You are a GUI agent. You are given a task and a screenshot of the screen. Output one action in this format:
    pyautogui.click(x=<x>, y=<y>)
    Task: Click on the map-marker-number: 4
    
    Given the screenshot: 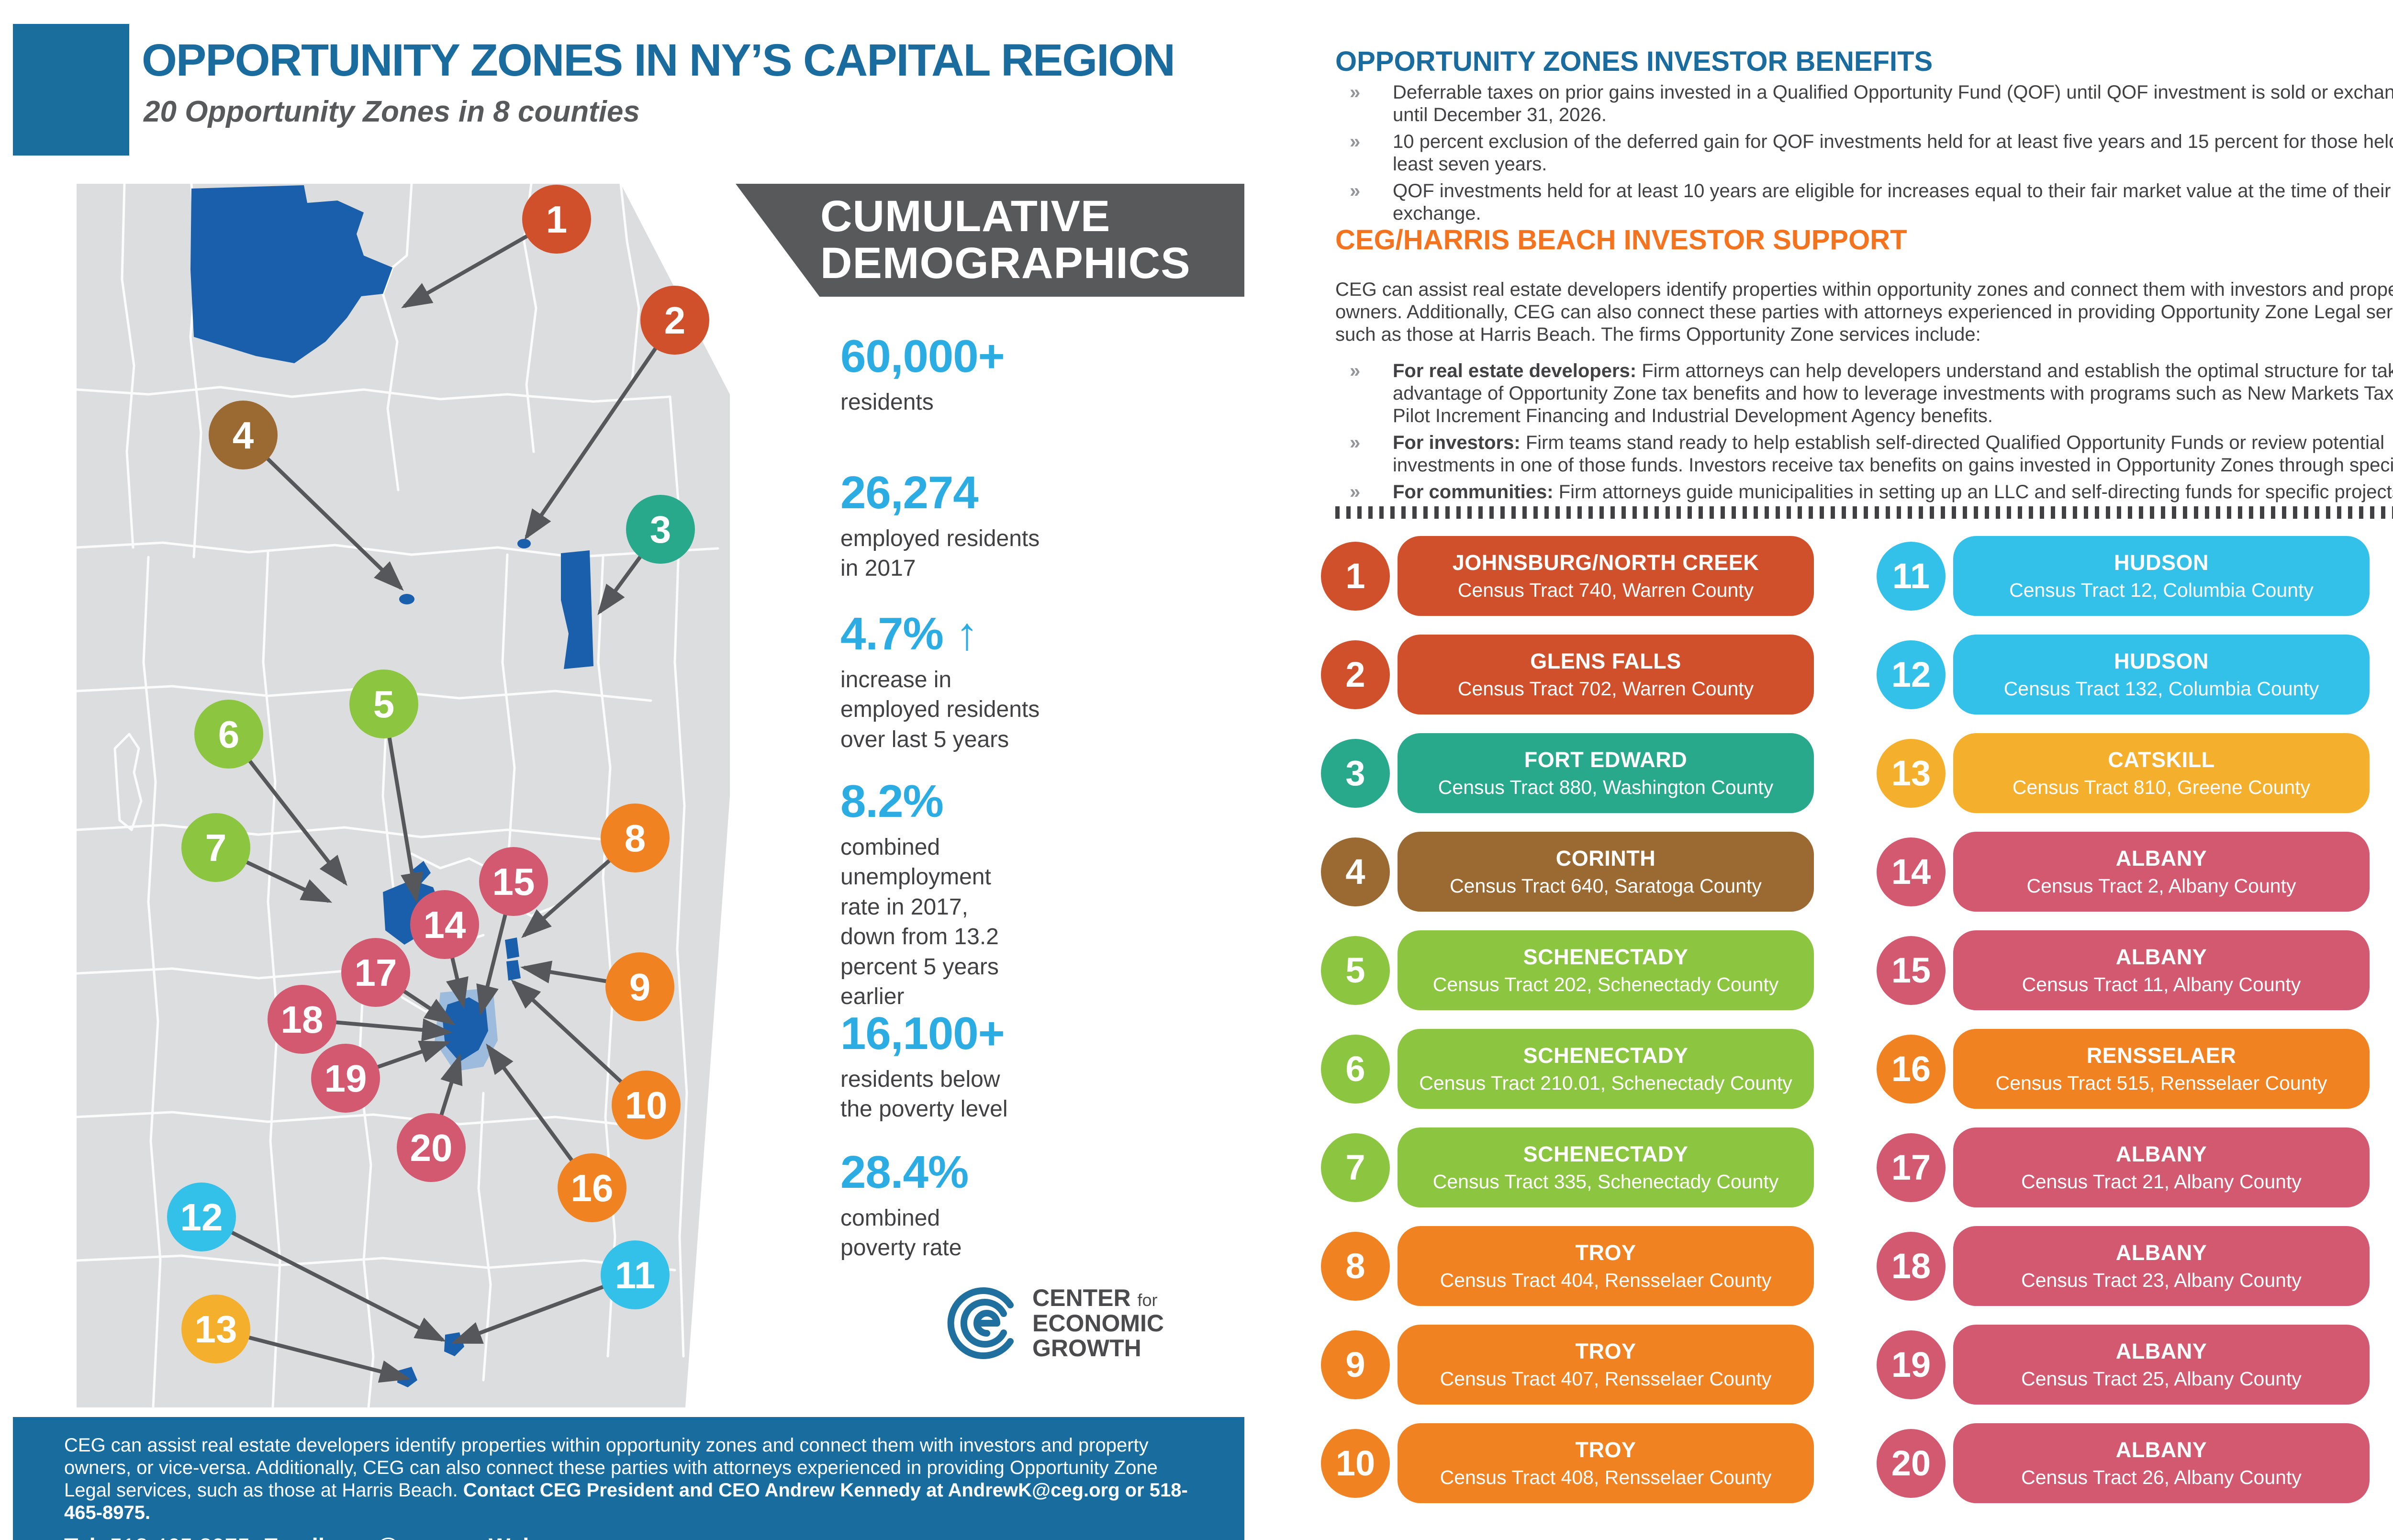 What is the action you would take?
    pyautogui.click(x=243, y=435)
    